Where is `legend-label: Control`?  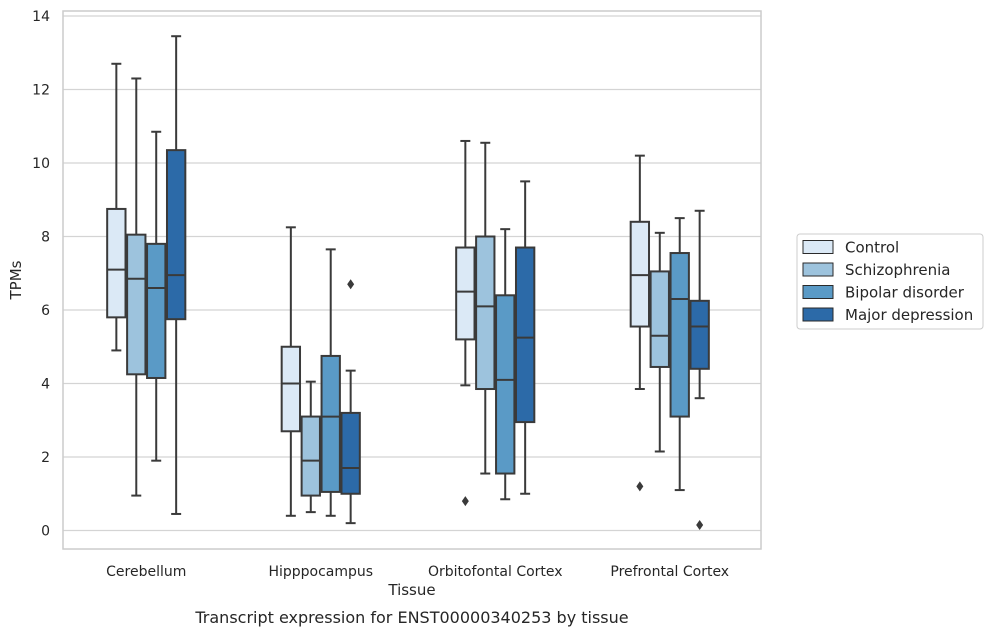
legend-label: Control is located at coordinates (872, 248).